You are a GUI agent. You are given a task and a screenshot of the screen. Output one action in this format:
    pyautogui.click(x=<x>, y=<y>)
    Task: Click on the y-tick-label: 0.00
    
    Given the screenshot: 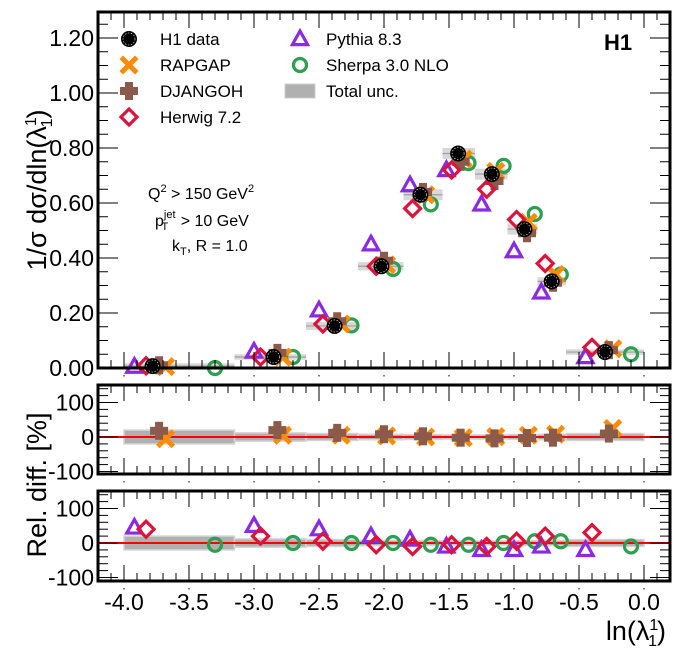 What is the action you would take?
    pyautogui.click(x=71, y=368)
    